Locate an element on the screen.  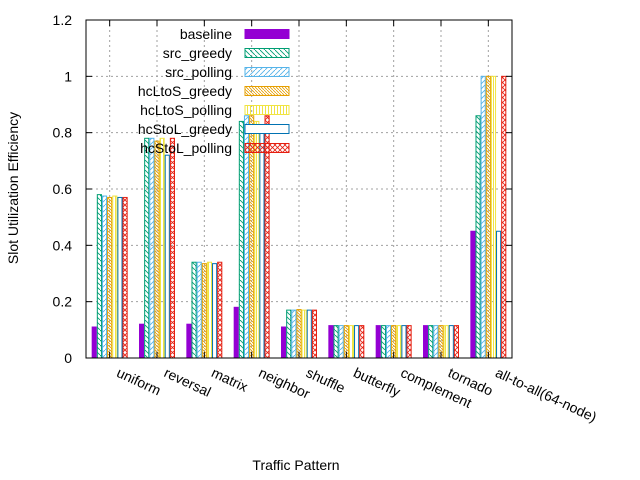
bar-baseline-tornado is located at coordinates (426, 342).